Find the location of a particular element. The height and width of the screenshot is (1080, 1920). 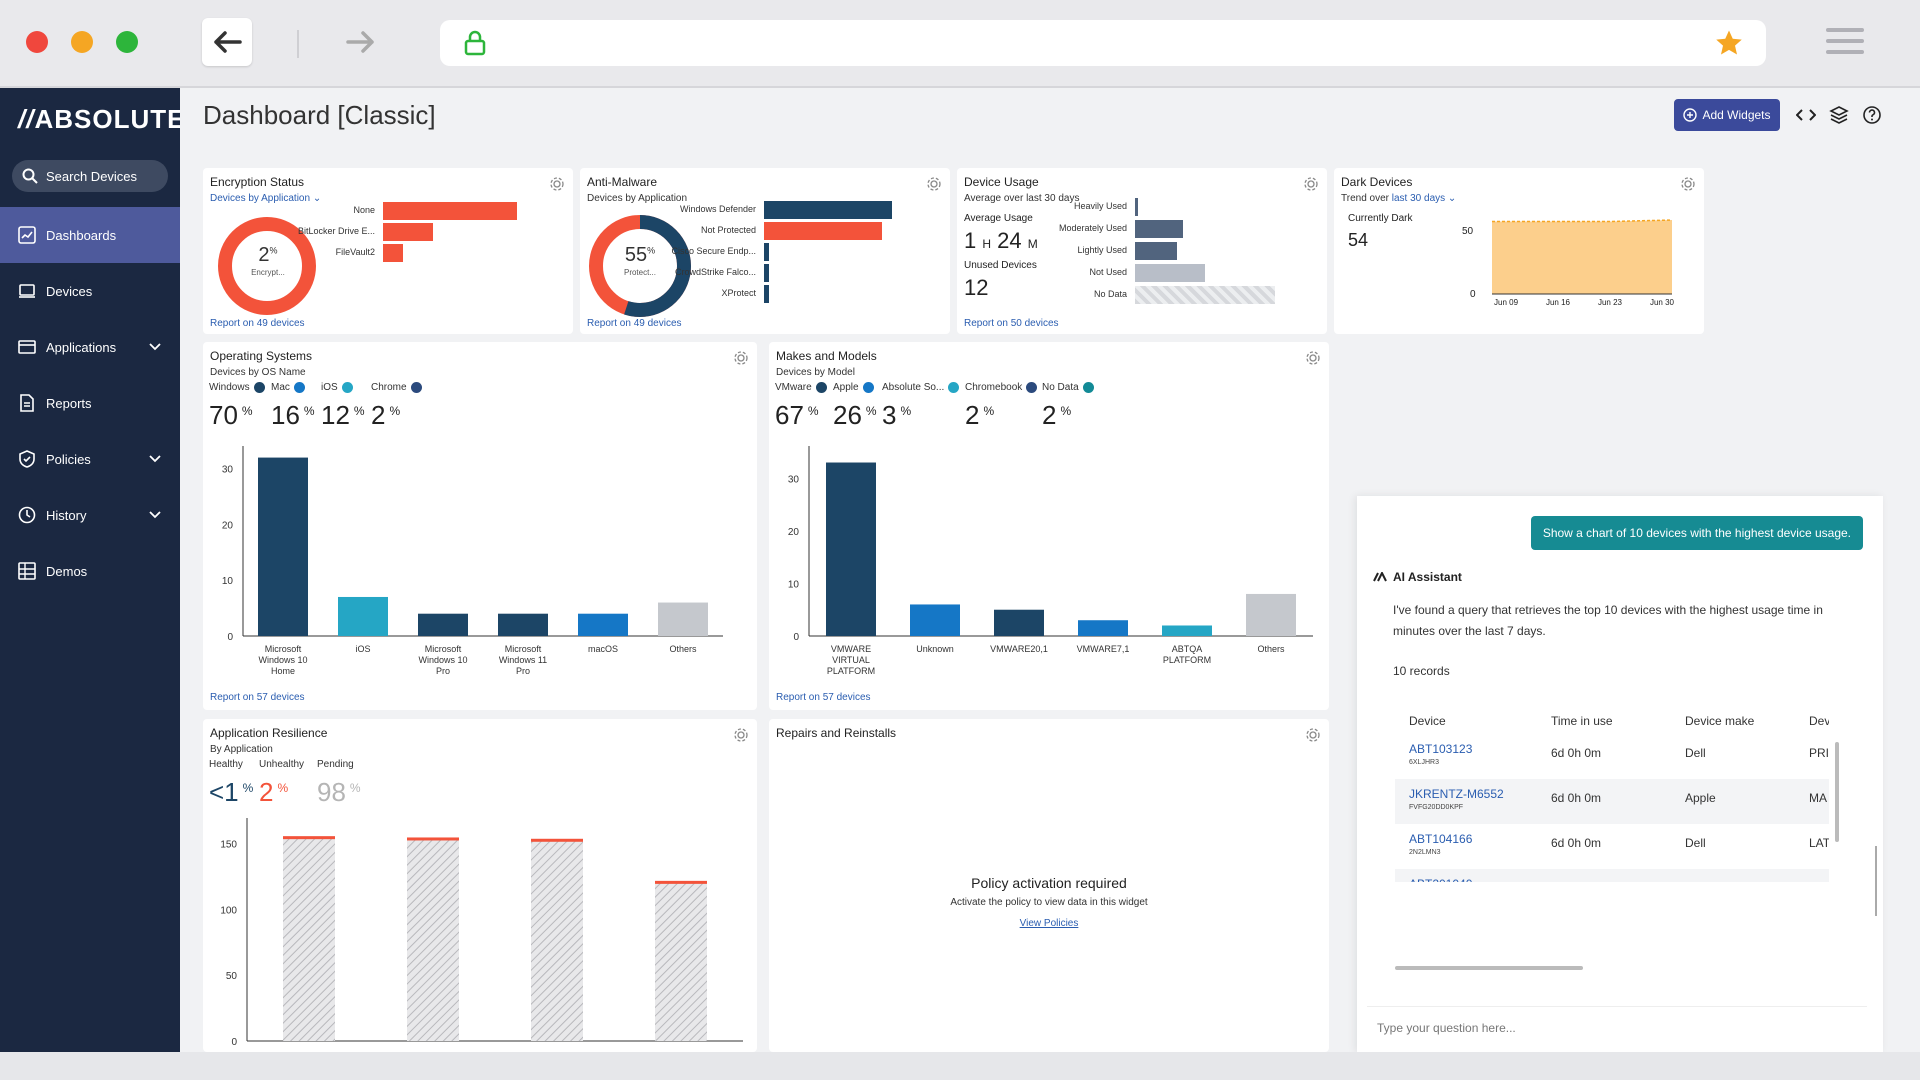

help-button is located at coordinates (1872, 115).